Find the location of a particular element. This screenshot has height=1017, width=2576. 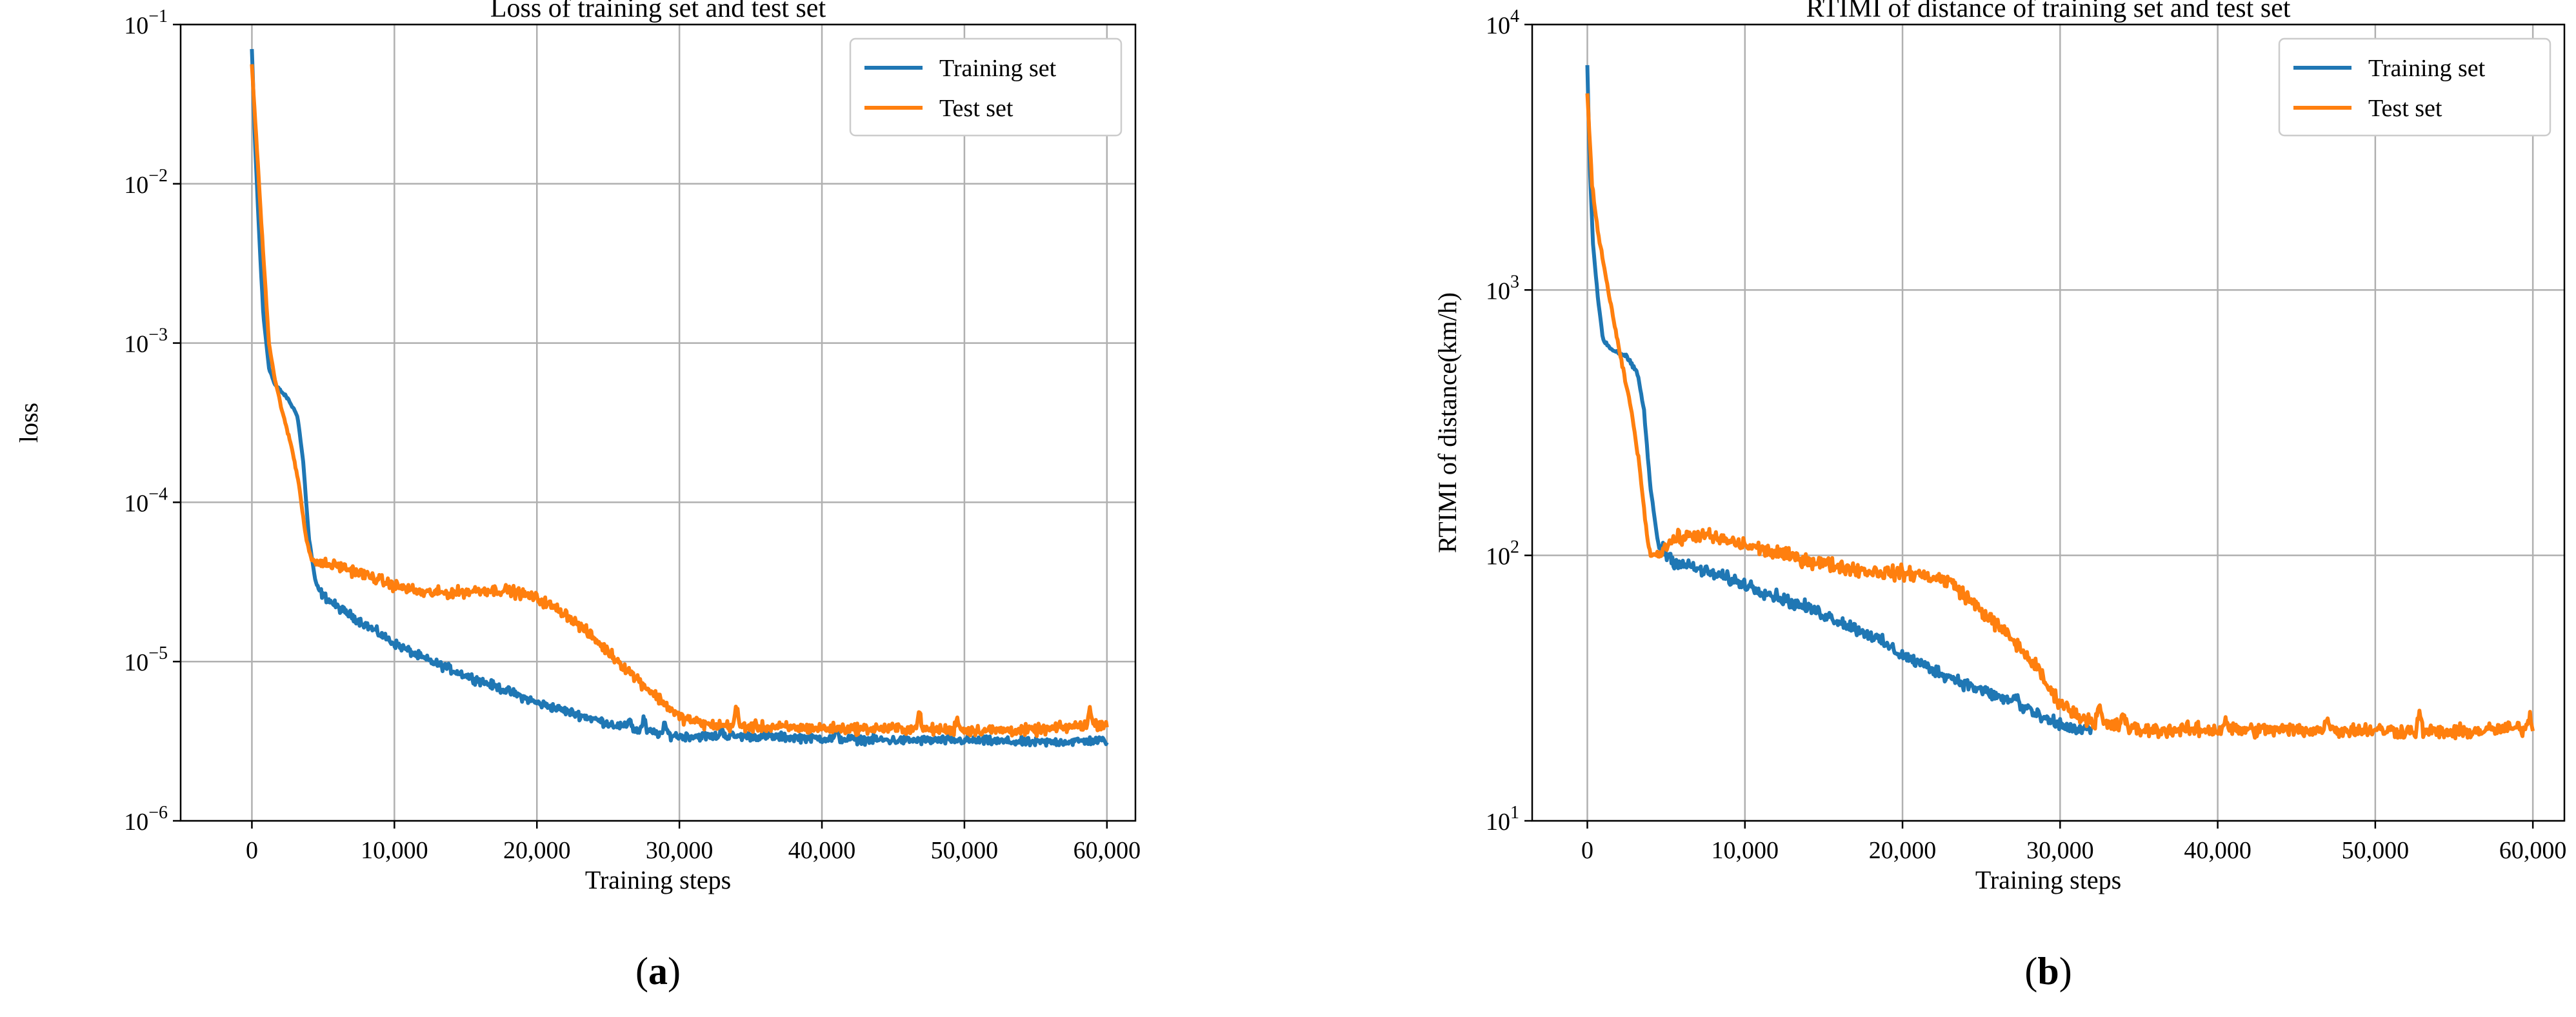

y-tick-label: 10³ is located at coordinates (1502, 288).